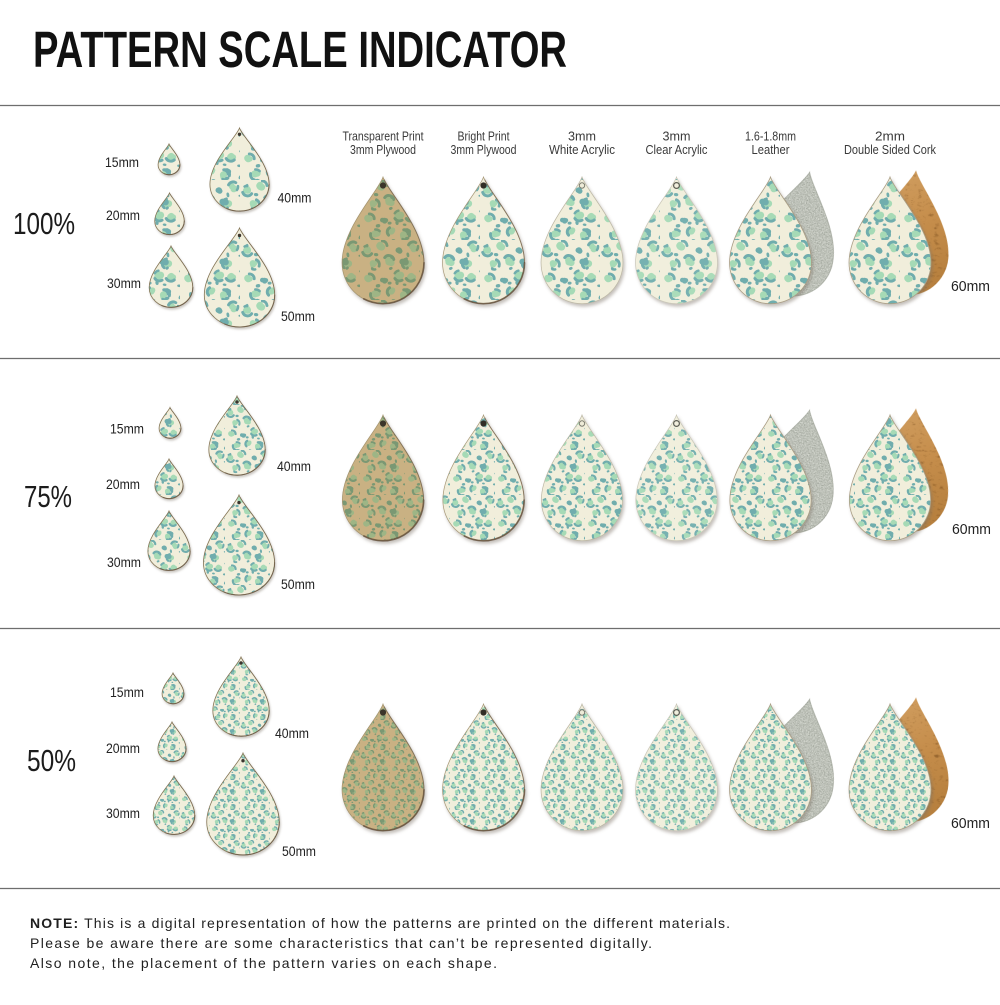 The height and width of the screenshot is (1005, 1000). What do you see at coordinates (44, 223) in the screenshot?
I see `svg-text: 100%` at bounding box center [44, 223].